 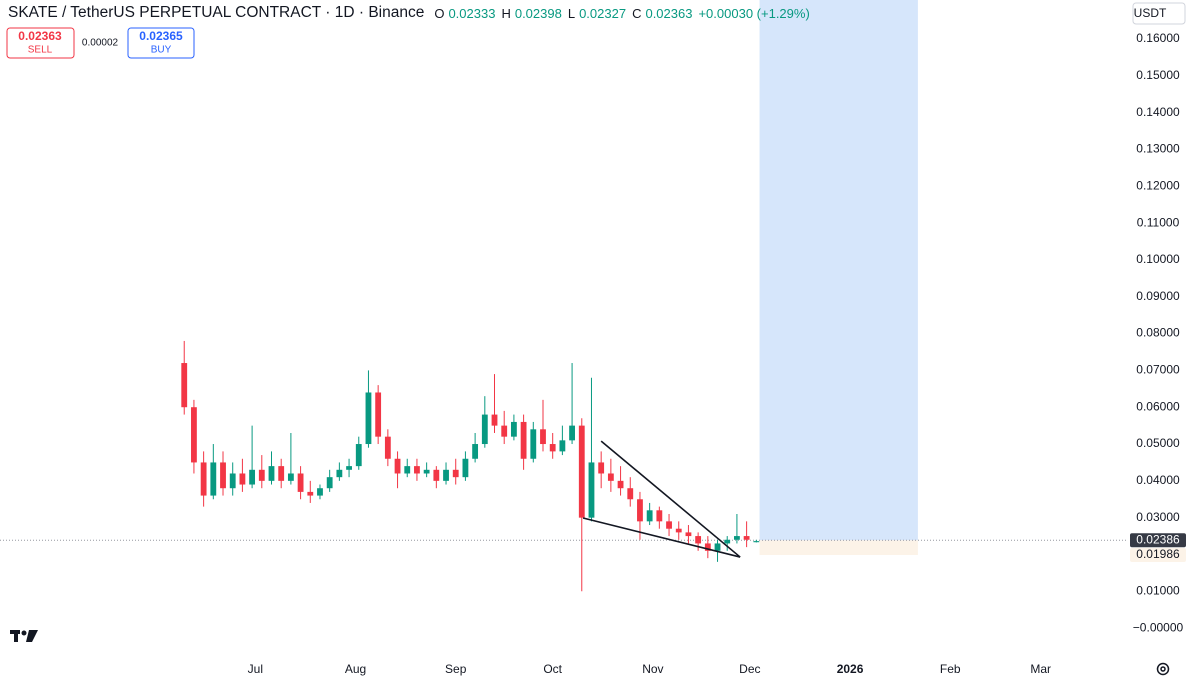 What do you see at coordinates (1158, 590) in the screenshot?
I see `y-tick-label: 0.01000` at bounding box center [1158, 590].